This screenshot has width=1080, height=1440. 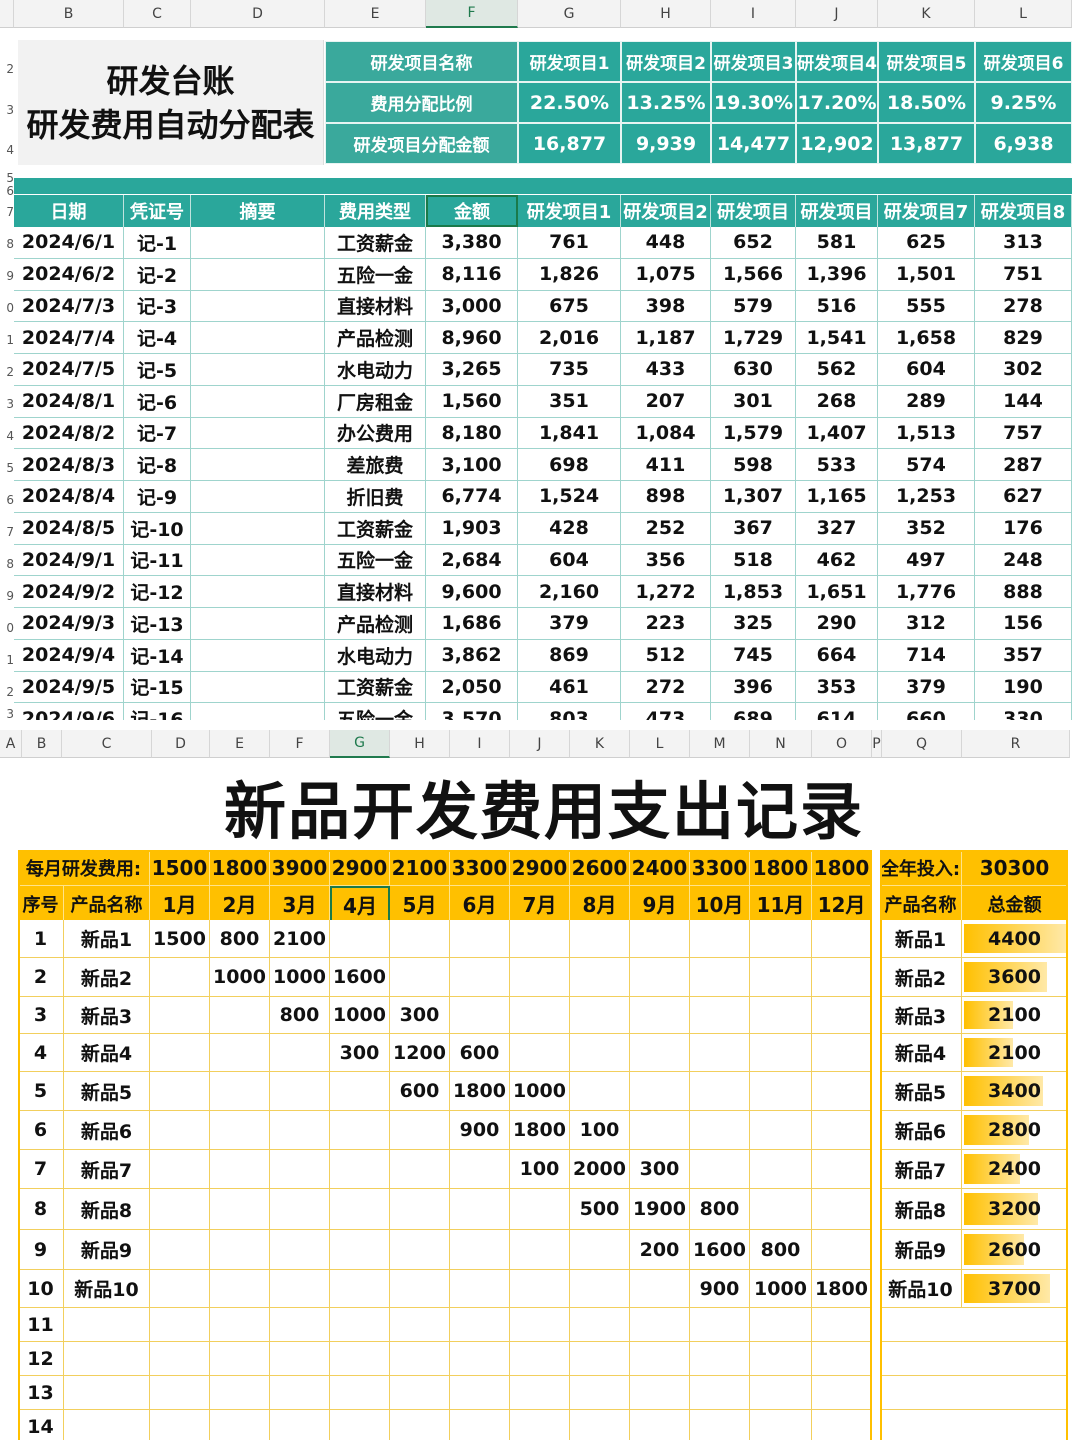 I want to click on column-header-p: P, so click(x=877, y=744).